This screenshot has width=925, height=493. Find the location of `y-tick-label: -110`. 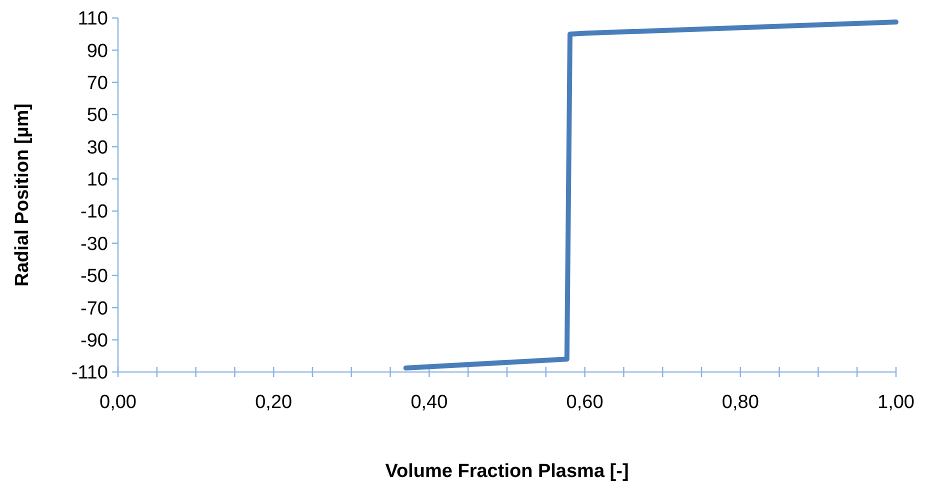

y-tick-label: -110 is located at coordinates (89, 373).